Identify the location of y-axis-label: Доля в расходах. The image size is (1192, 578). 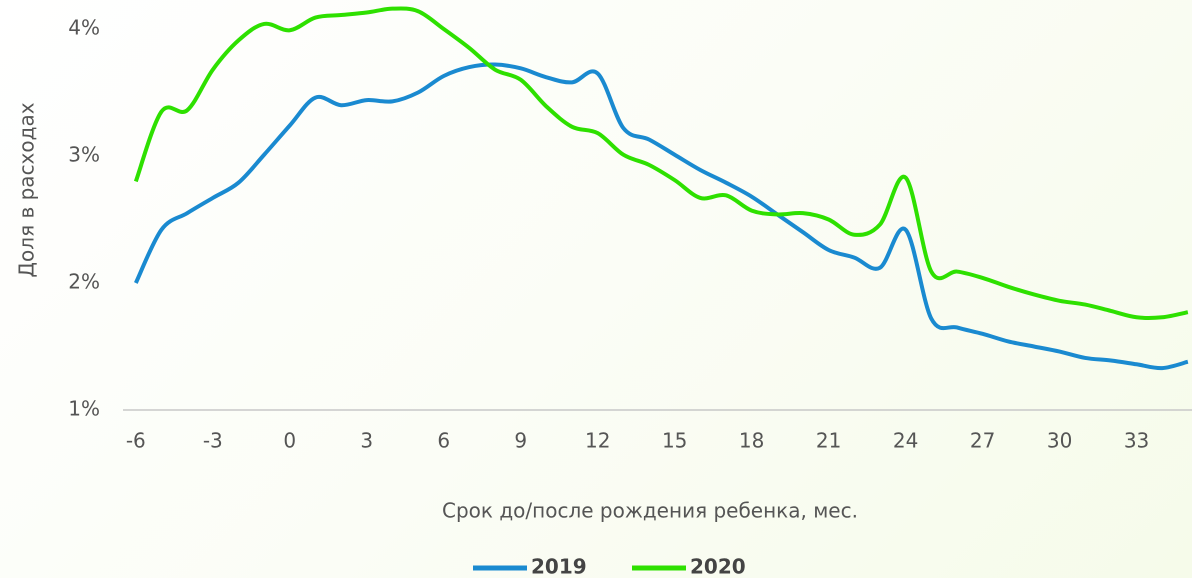
(27, 189).